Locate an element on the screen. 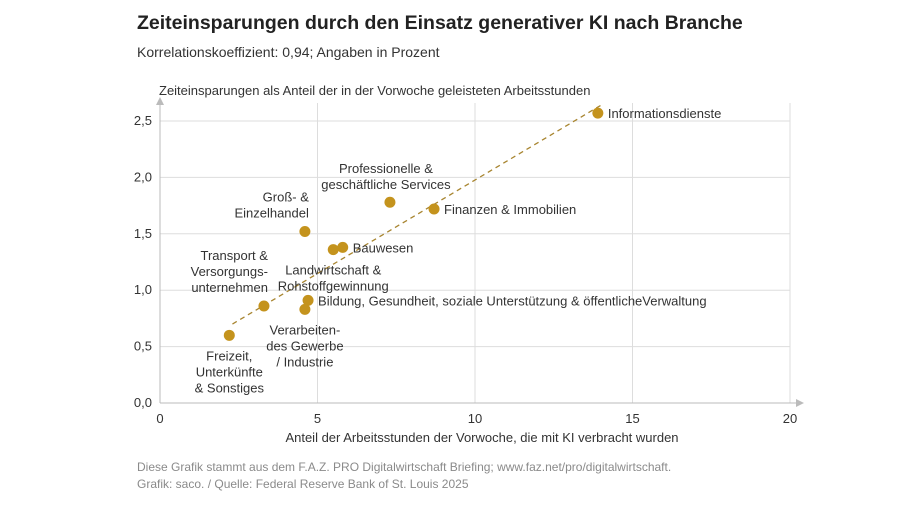 This screenshot has height=512, width=920. data-label: Freizeit, Unterkünfte & Sonstiges is located at coordinates (230, 371).